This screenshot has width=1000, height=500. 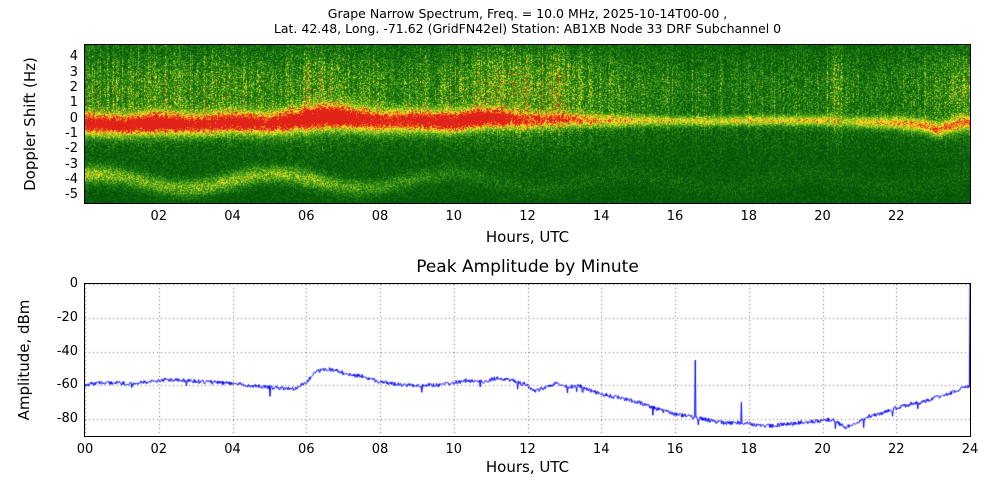 What do you see at coordinates (527, 449) in the screenshot?
I see `amplitude-x-ticklabel: 12` at bounding box center [527, 449].